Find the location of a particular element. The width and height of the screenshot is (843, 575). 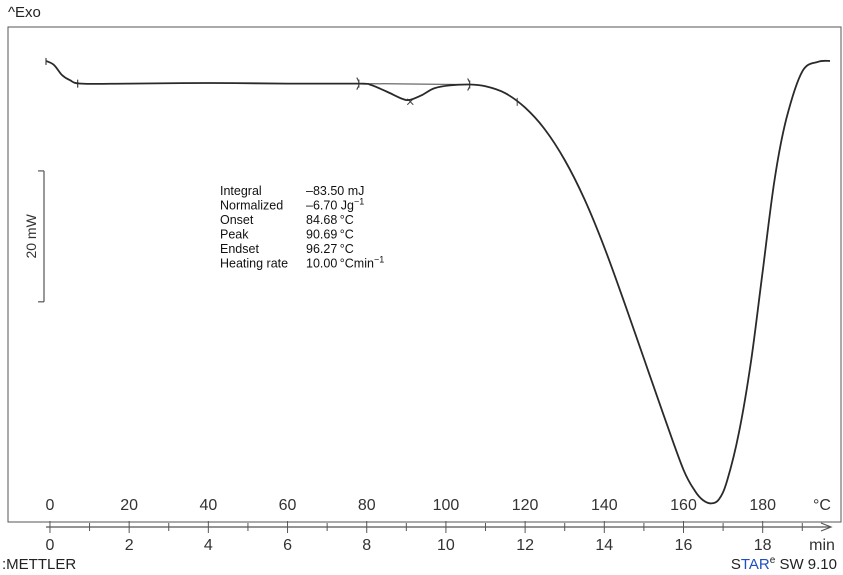

brand-label: :METTLER is located at coordinates (39, 564).